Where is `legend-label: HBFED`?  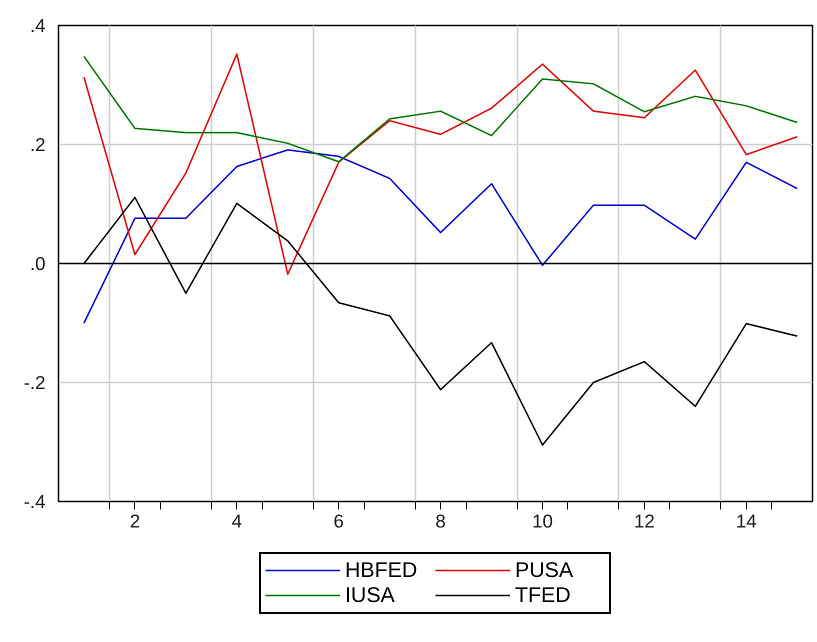
legend-label: HBFED is located at coordinates (381, 570).